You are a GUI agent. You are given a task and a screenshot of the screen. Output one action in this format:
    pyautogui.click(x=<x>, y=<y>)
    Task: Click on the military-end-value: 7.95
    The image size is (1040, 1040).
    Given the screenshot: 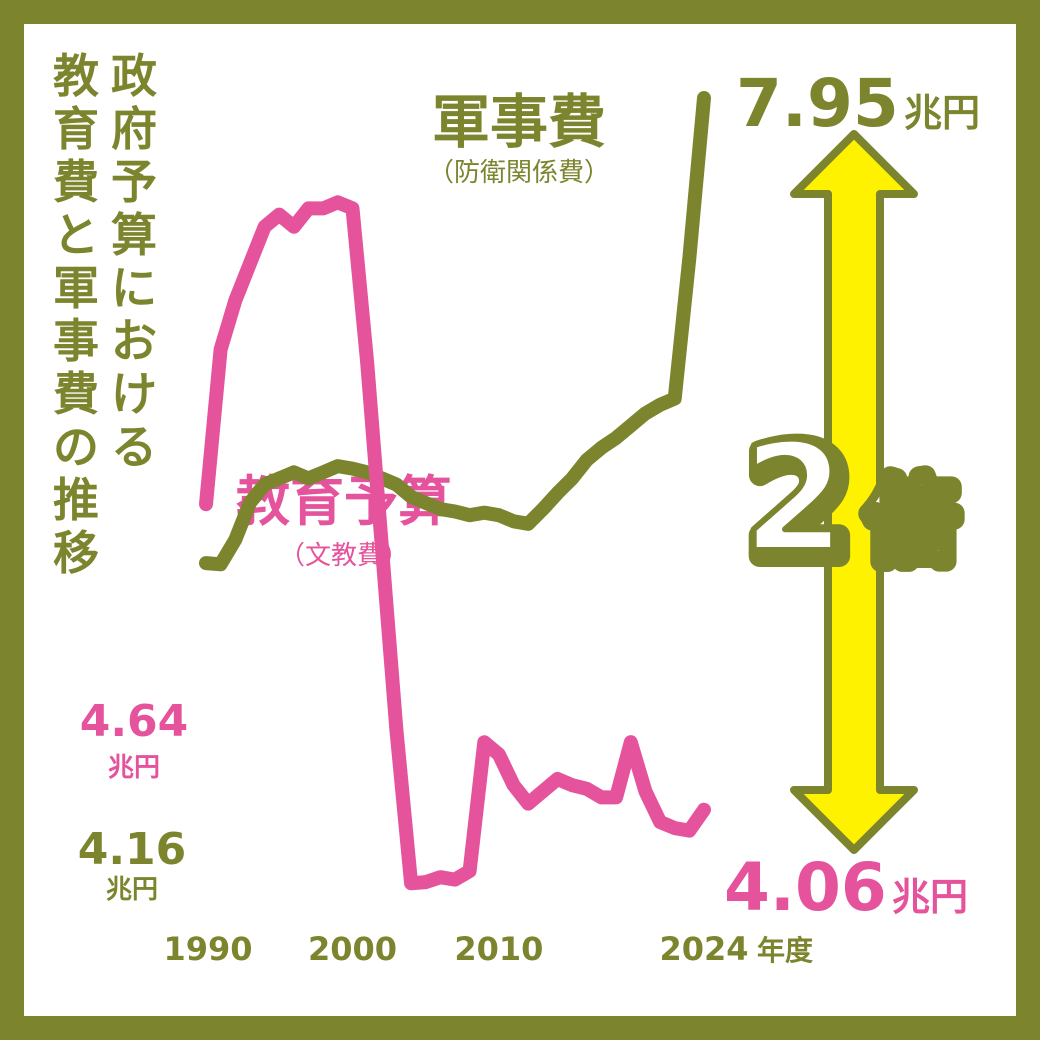 What is the action you would take?
    pyautogui.click(x=817, y=103)
    